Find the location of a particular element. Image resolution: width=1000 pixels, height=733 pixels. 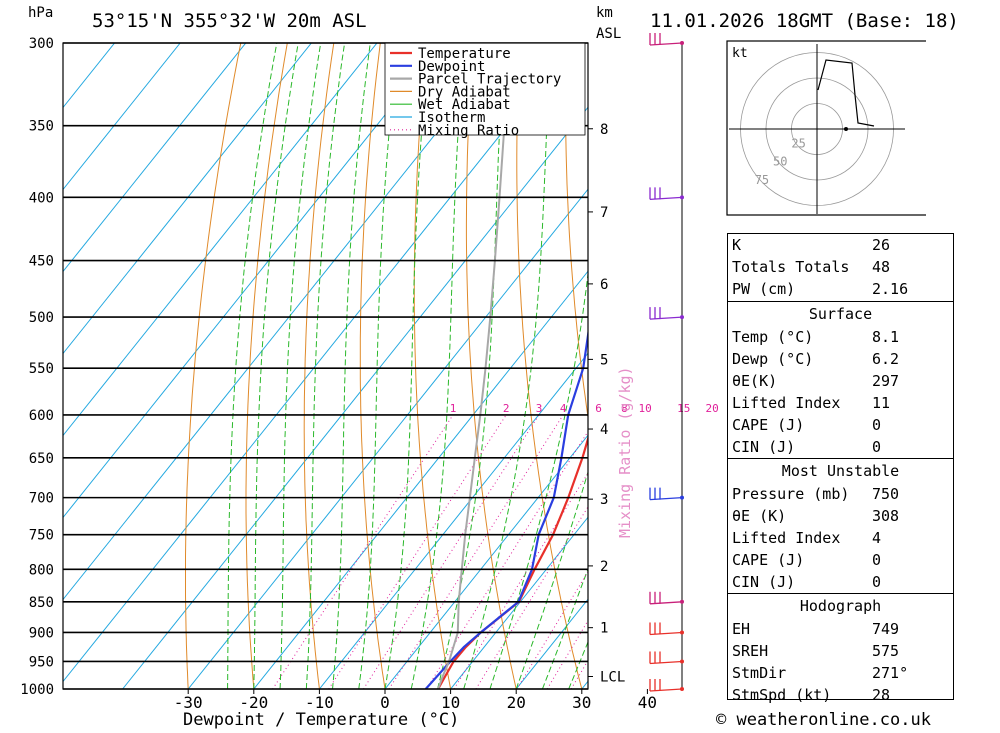

mixing-ratio-label: 8 is located at coordinates (624, 408).